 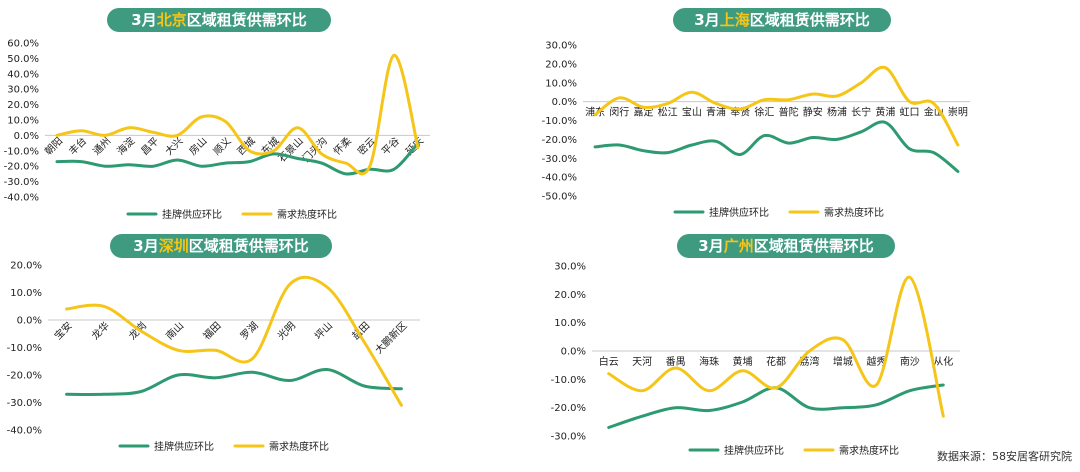 I want to click on chart-title: 3月深圳区域租赁供需环比, so click(x=221, y=246).